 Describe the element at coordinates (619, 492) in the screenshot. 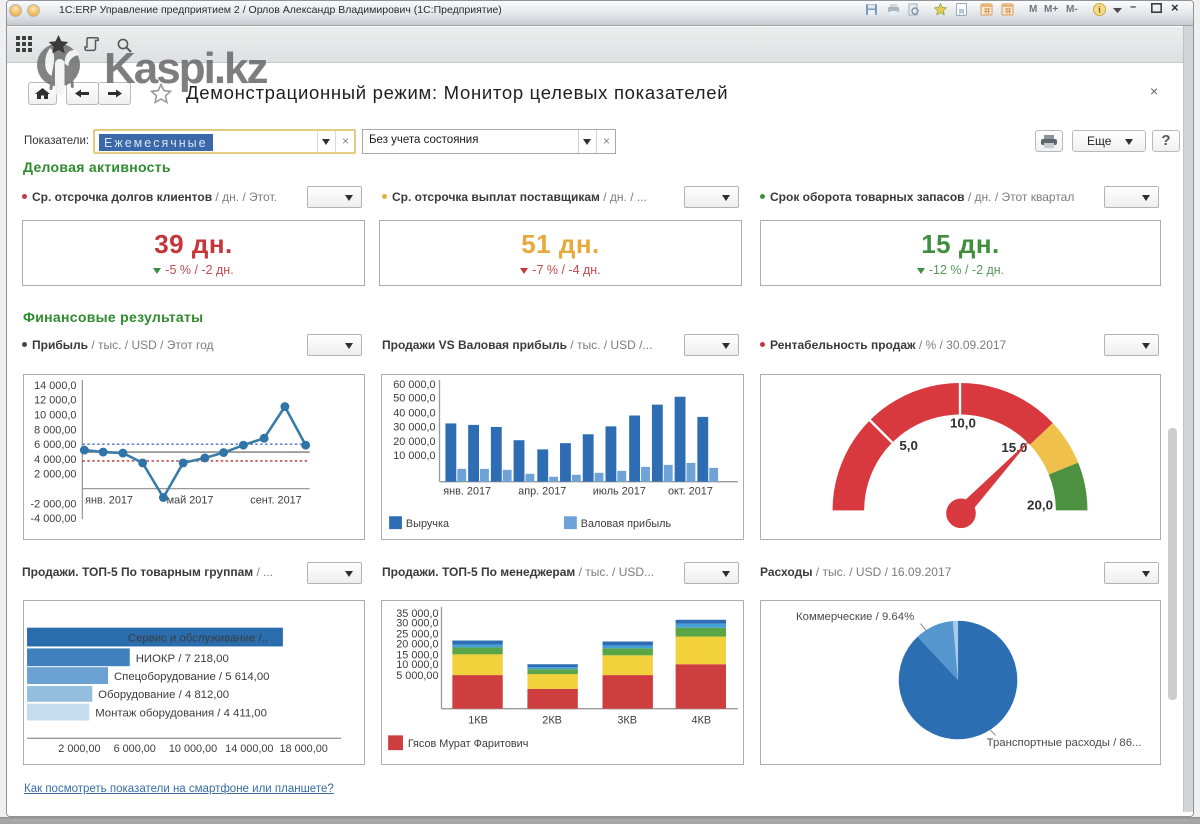

I see `svg-text: июль 2017` at that location.